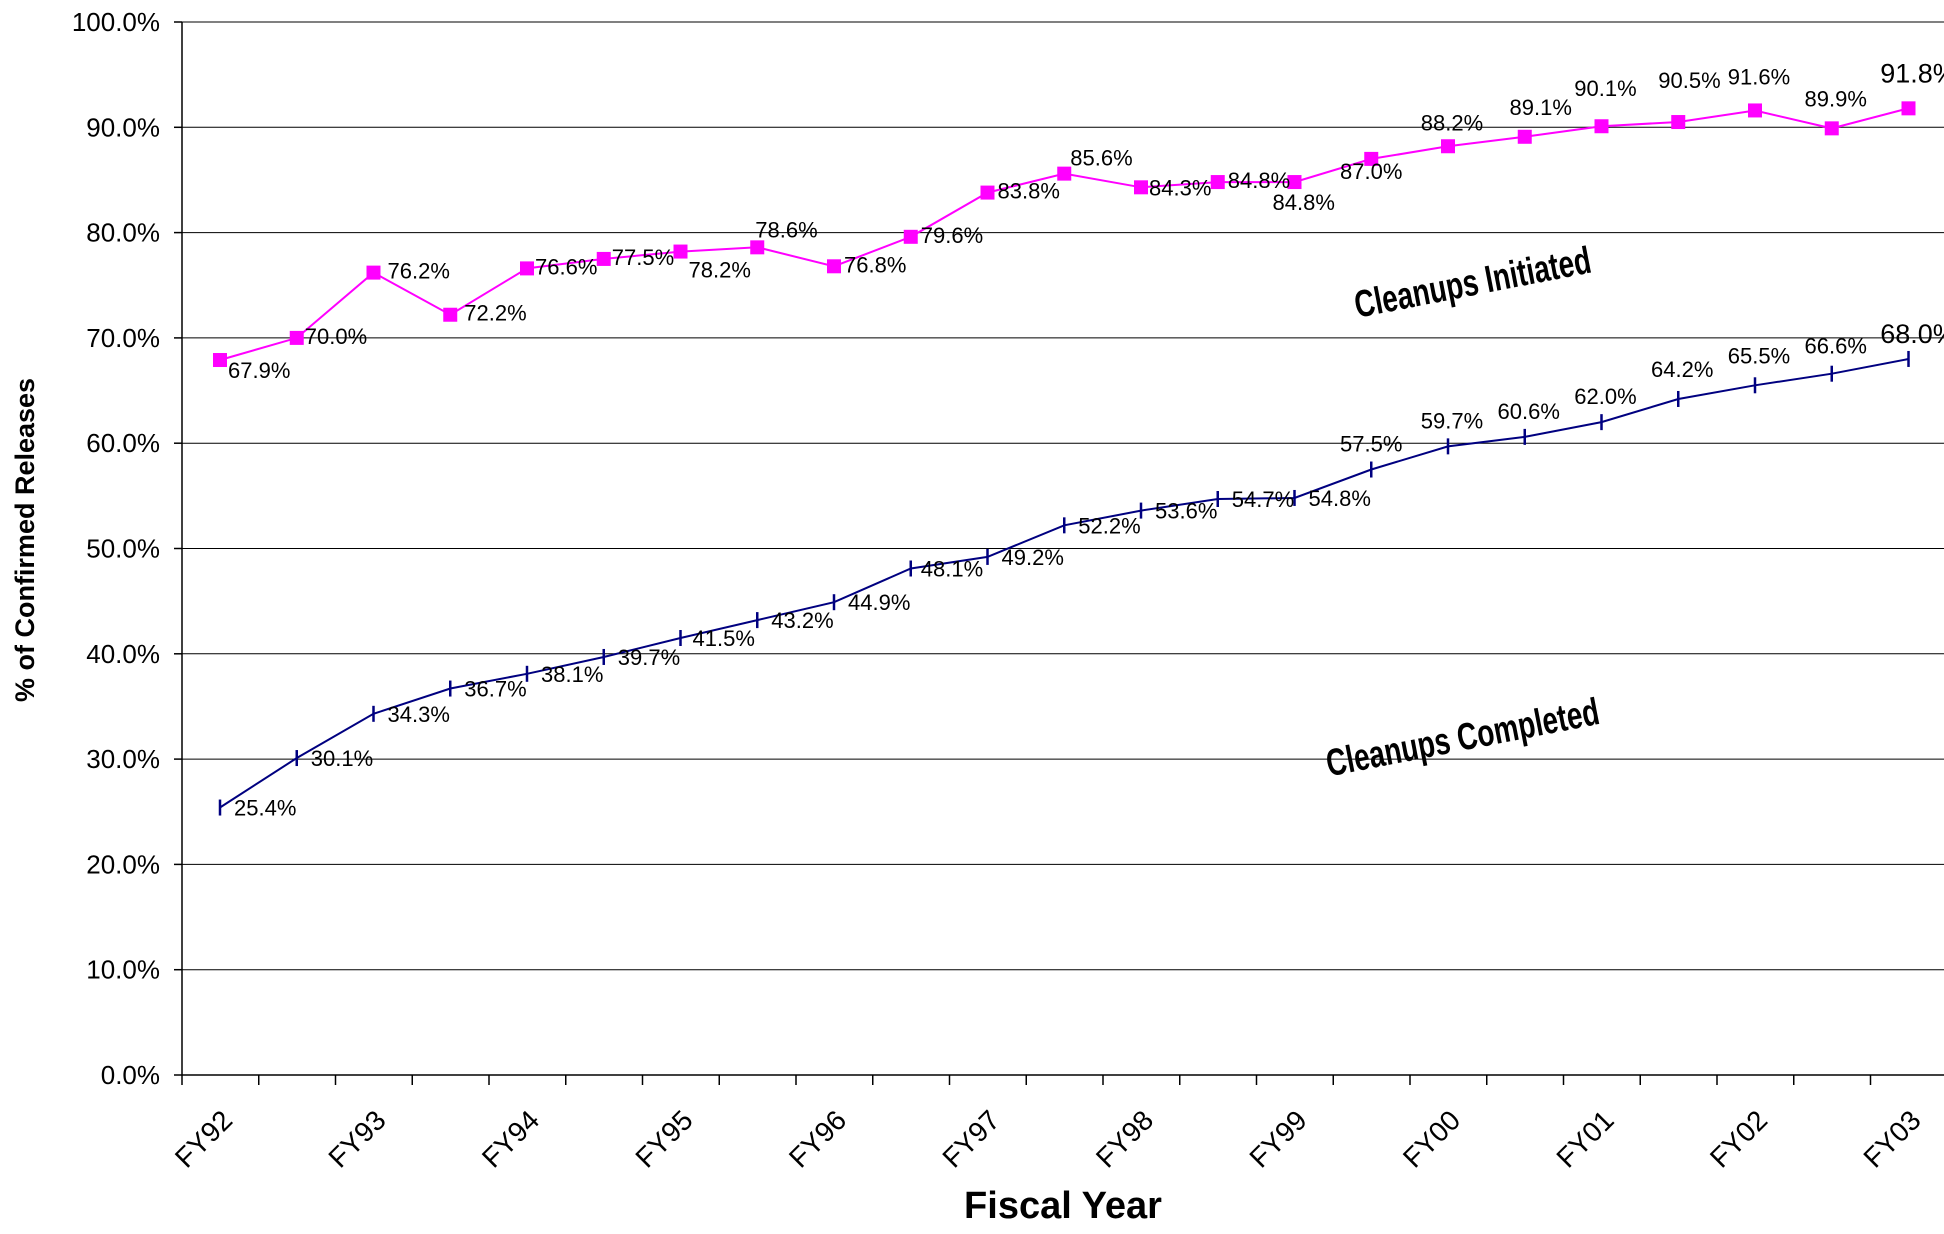 The image size is (1944, 1234). What do you see at coordinates (1452, 122) in the screenshot?
I see `data-label: 88.2%` at bounding box center [1452, 122].